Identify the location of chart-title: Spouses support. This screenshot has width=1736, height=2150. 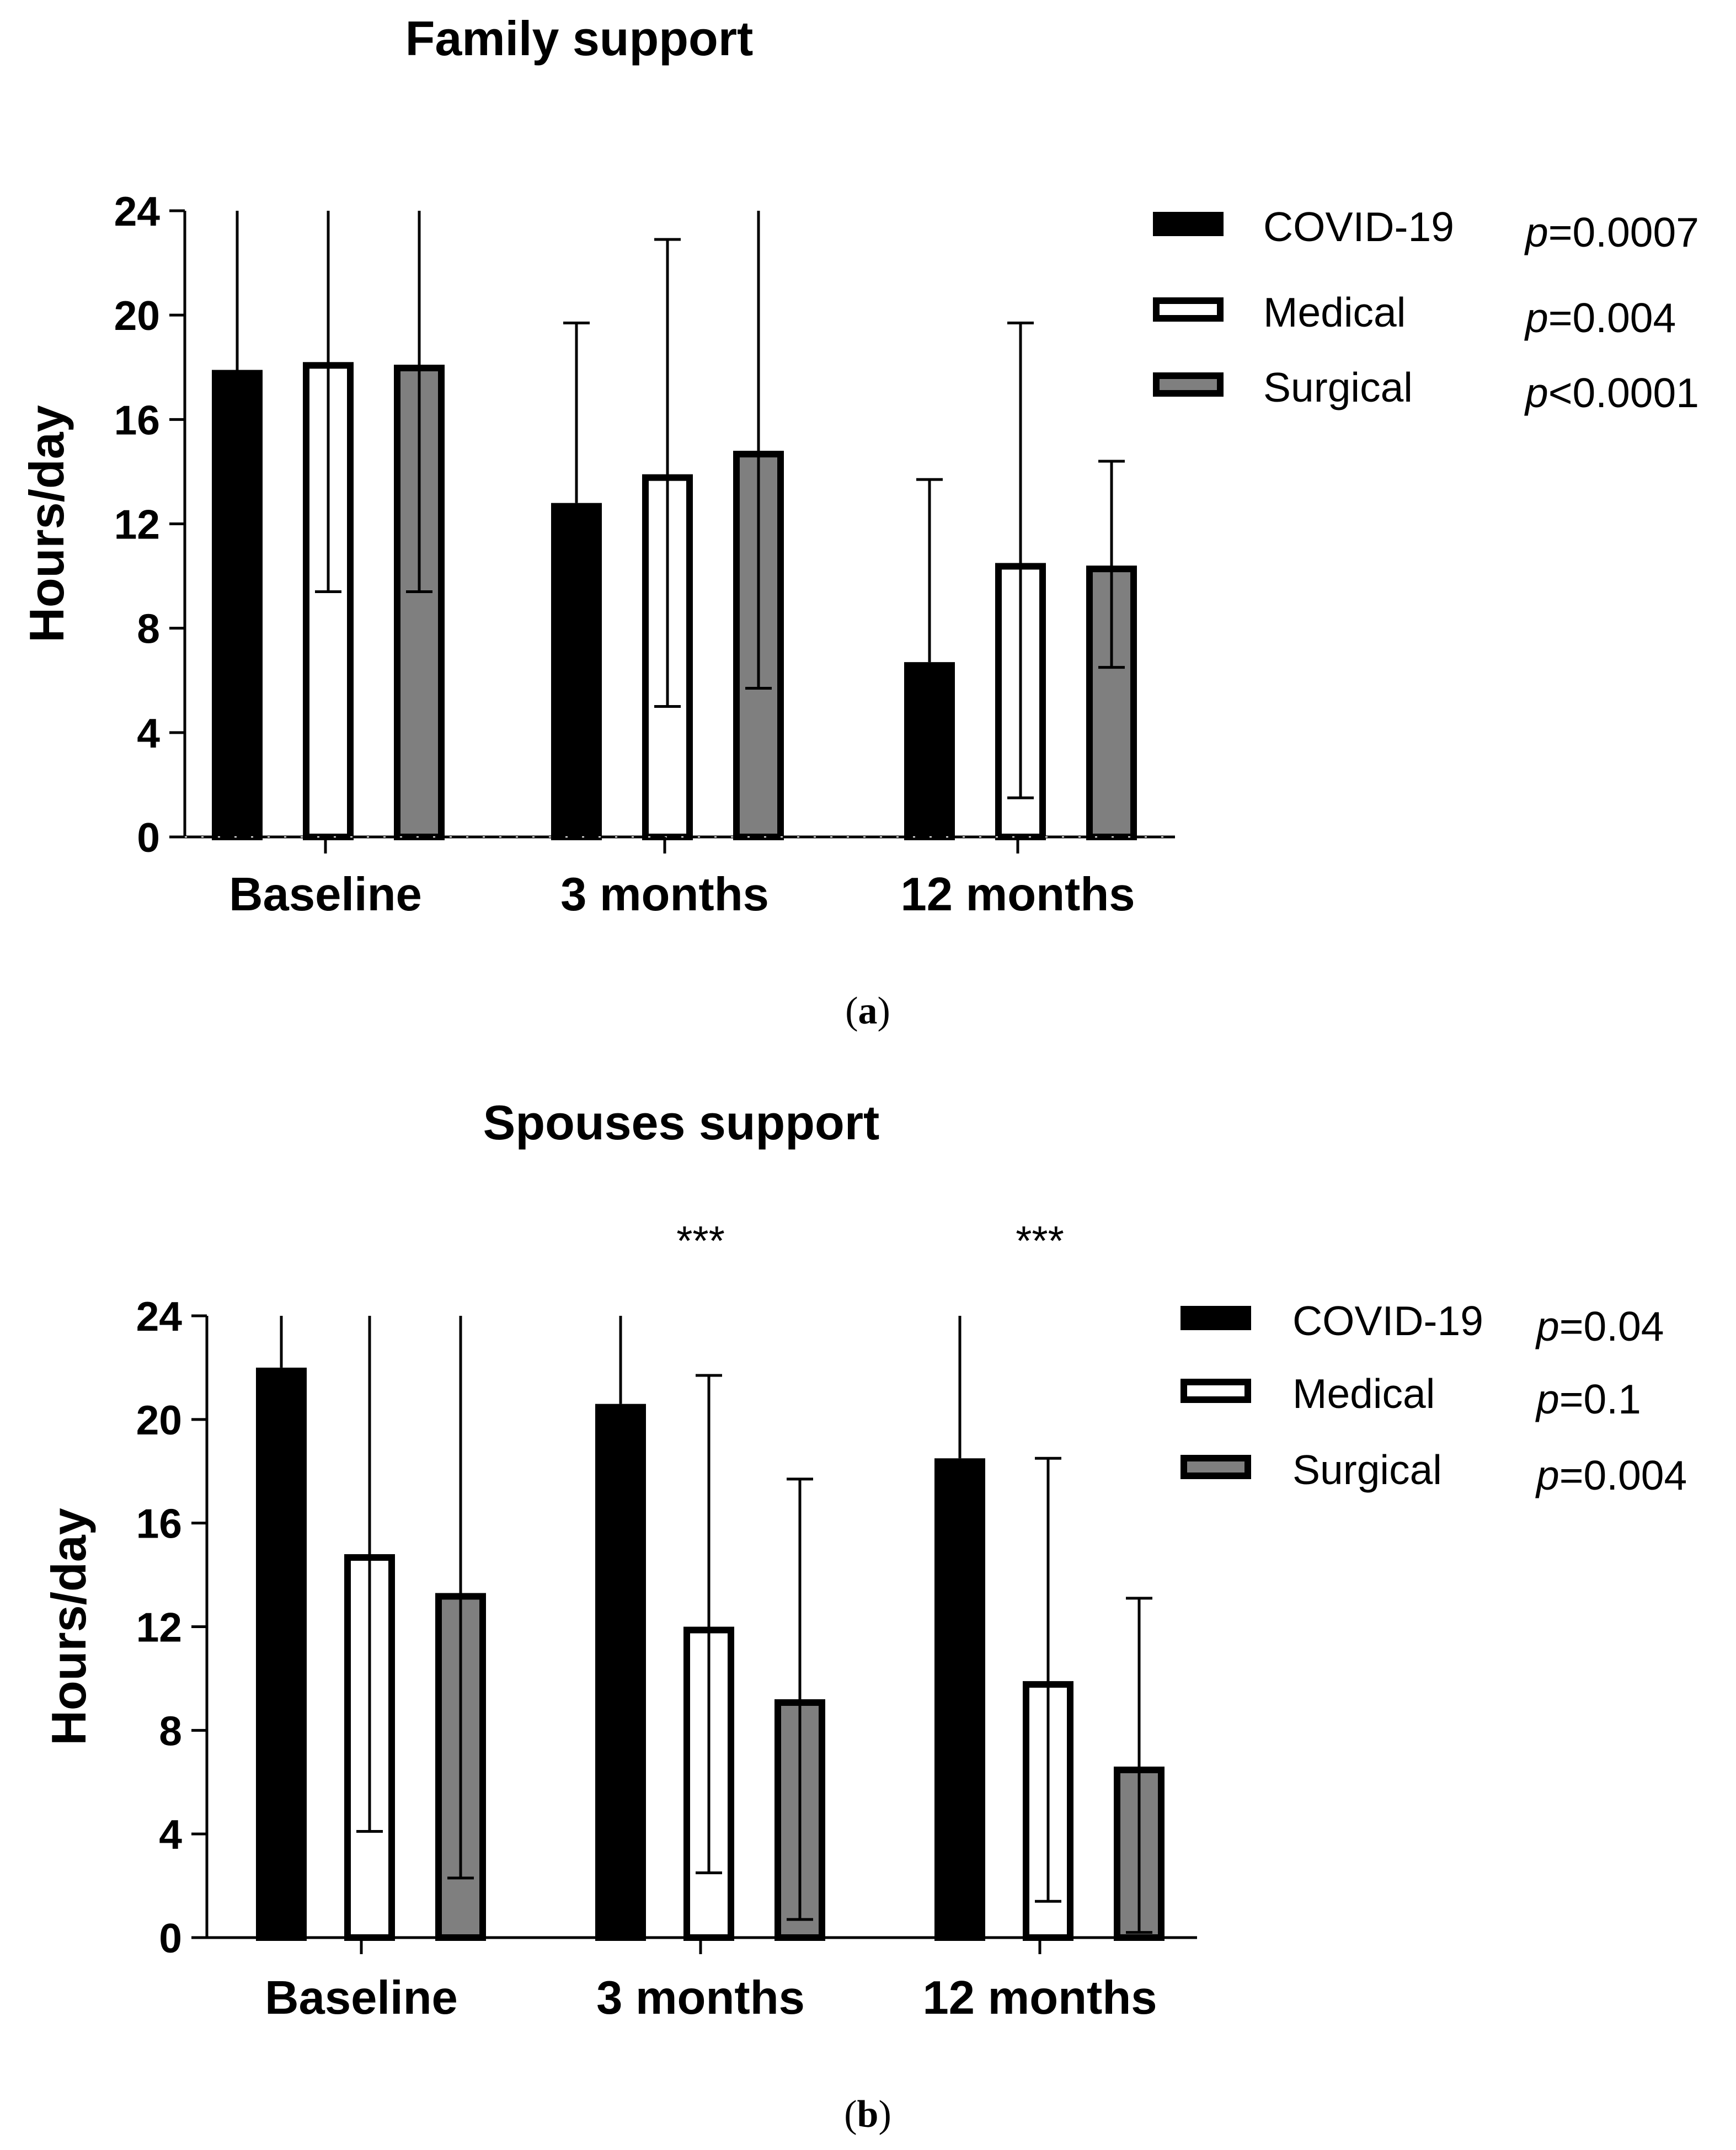
(681, 1122).